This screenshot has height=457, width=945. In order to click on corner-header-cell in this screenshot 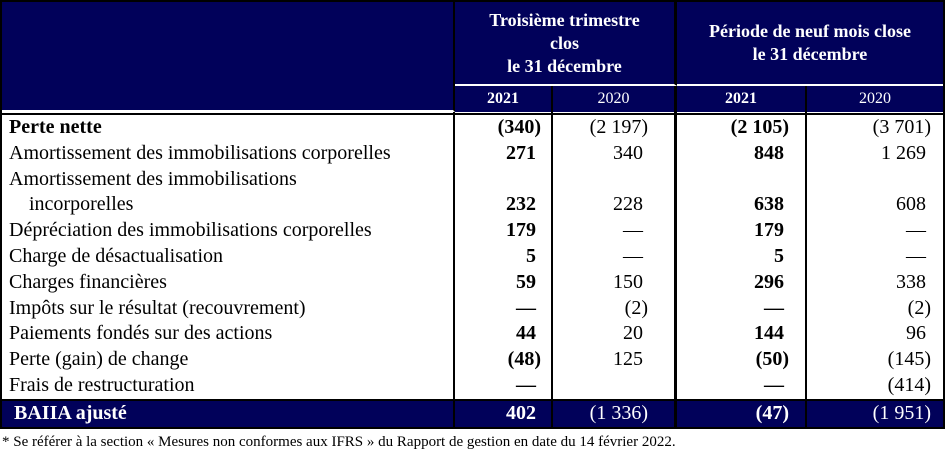, I will do `click(228, 57)`.